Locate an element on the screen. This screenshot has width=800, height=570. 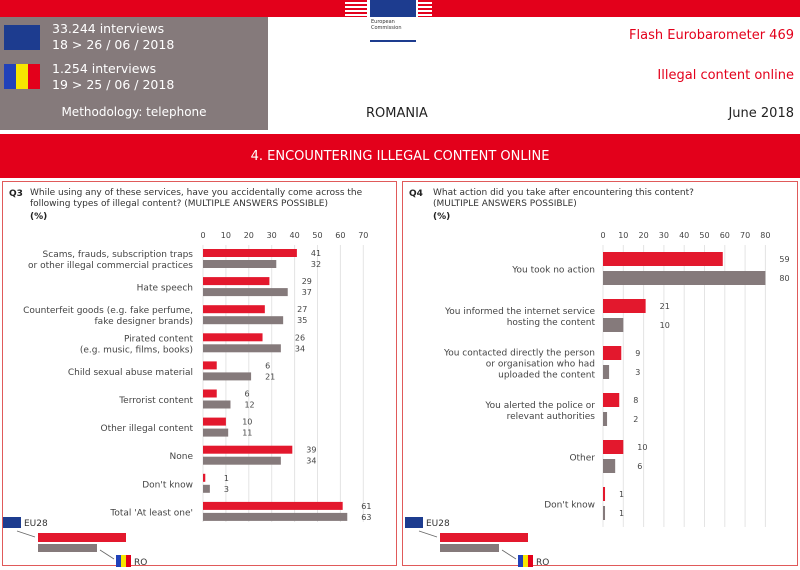
category-label-line: Terrorist content is located at coordinates (155, 401).